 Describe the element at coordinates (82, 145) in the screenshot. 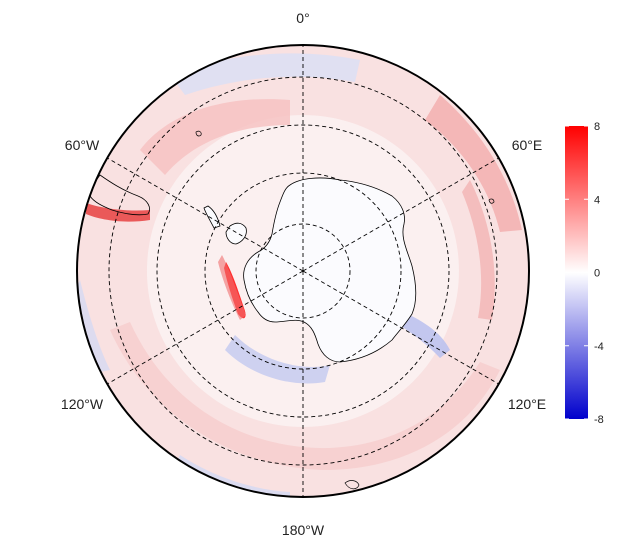

I see `lon-label-60w: 60°W` at that location.